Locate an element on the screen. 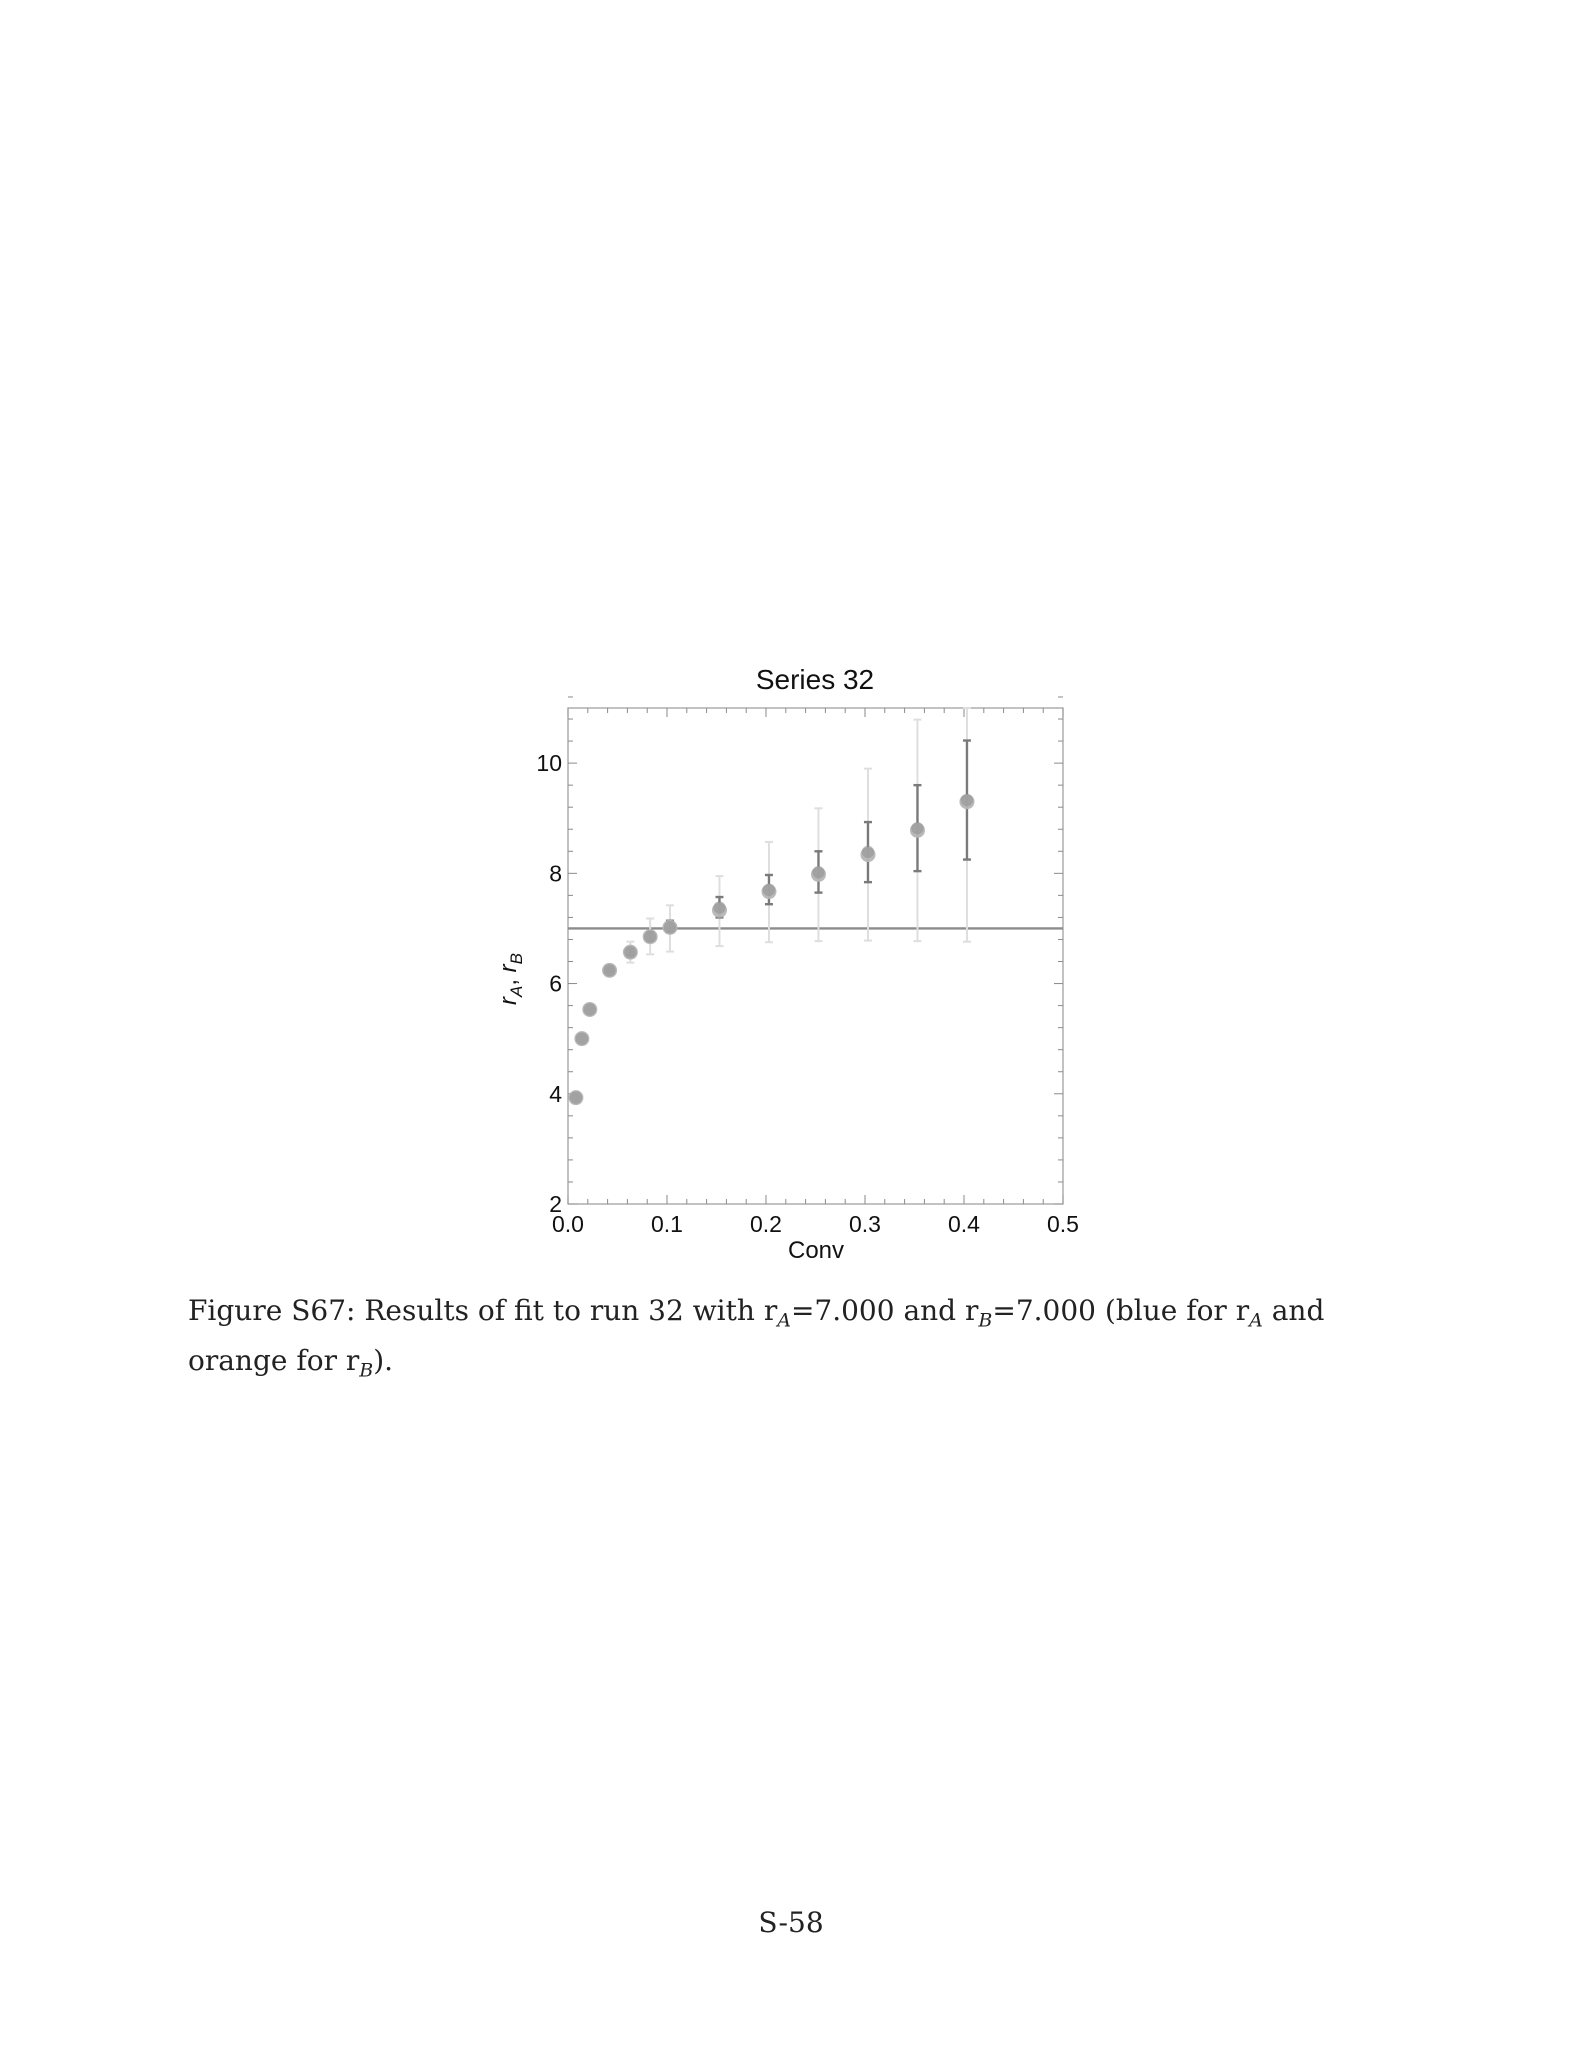 The height and width of the screenshot is (2048, 1582). x-tick-label: 0.0 is located at coordinates (568, 1224).